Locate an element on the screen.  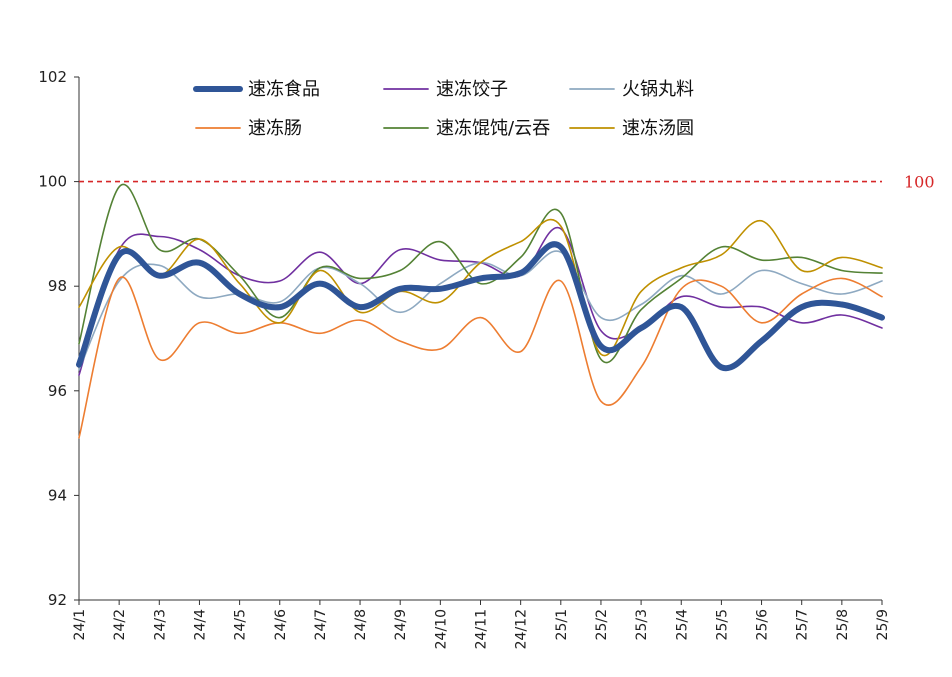
x-tick-label: 25/4 is located at coordinates (682, 625).